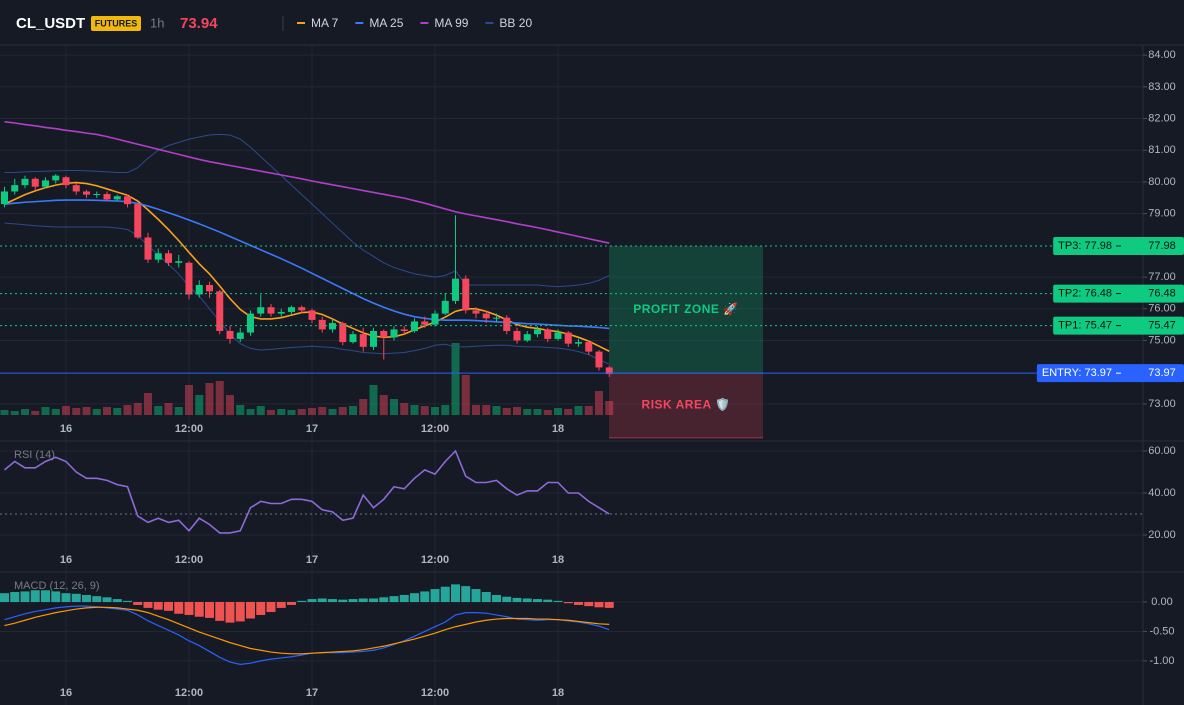 This screenshot has height=705, width=1184. I want to click on x-tick-label: 18, so click(558, 693).